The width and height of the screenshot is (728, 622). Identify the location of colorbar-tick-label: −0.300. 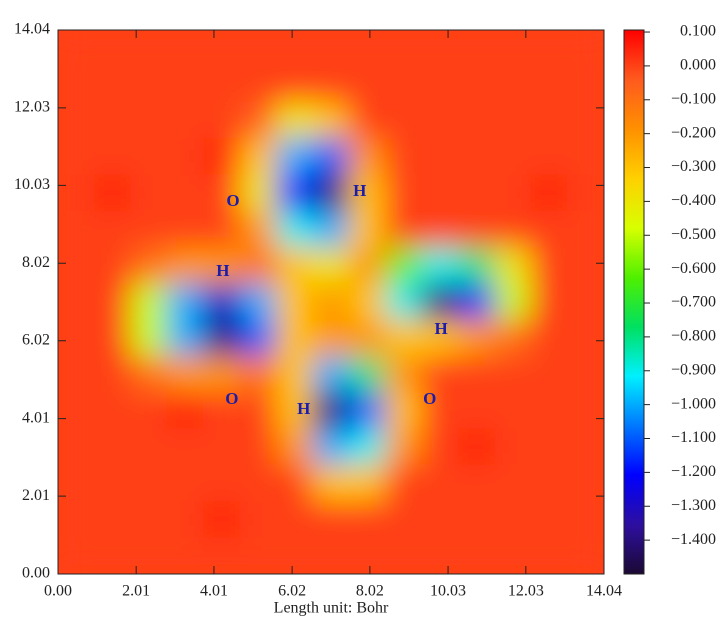
(693, 166).